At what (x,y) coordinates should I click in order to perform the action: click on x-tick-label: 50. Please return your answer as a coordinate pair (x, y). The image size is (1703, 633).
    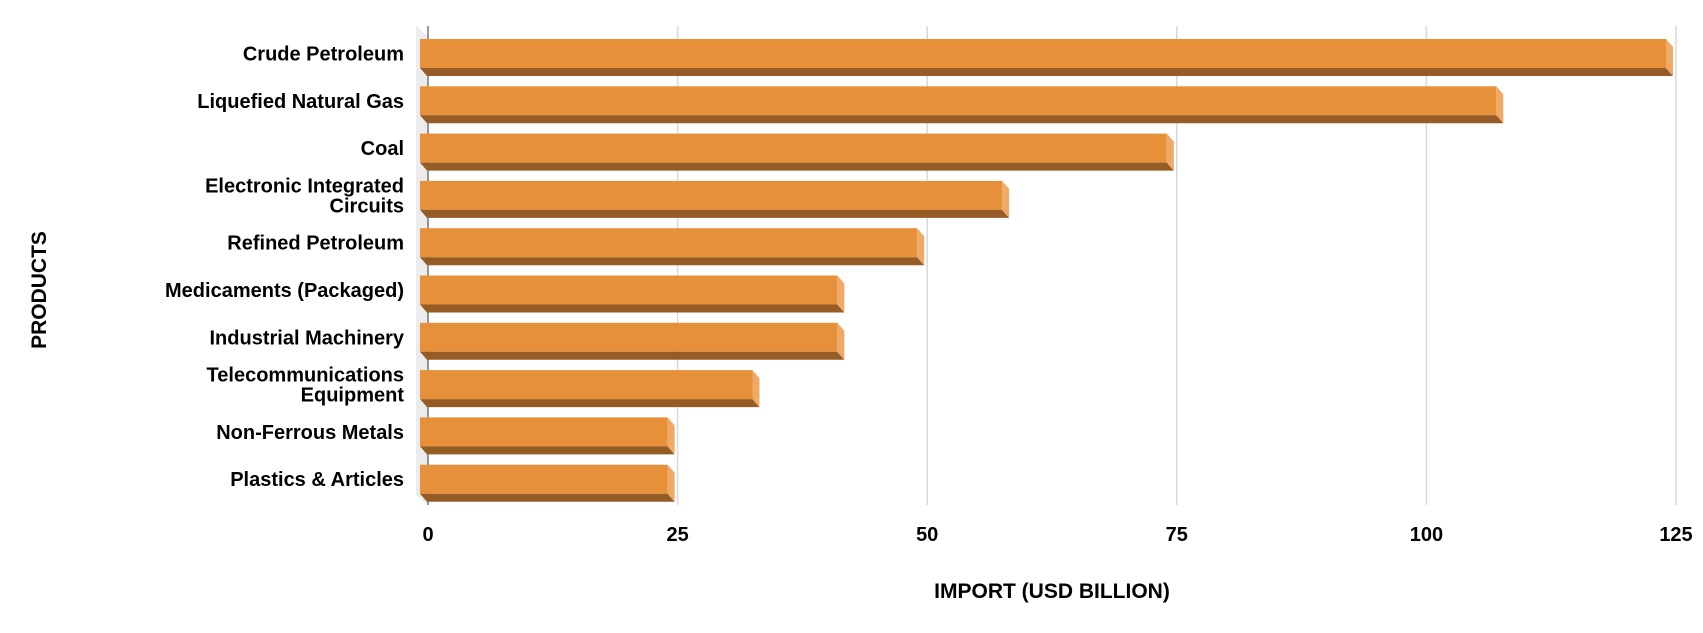
    Looking at the image, I should click on (927, 535).